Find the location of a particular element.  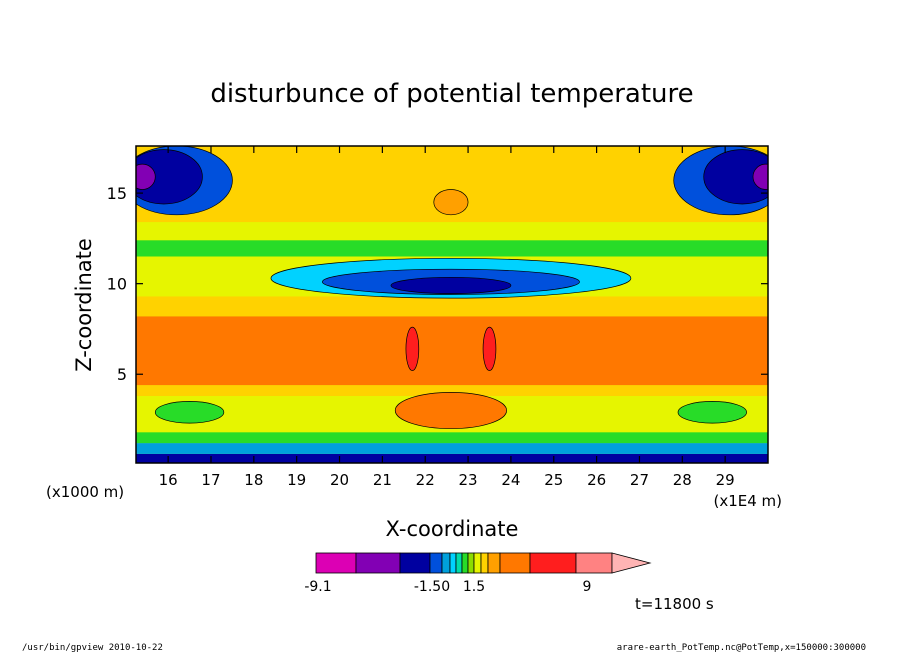

x-tick-label: 21 is located at coordinates (382, 480).